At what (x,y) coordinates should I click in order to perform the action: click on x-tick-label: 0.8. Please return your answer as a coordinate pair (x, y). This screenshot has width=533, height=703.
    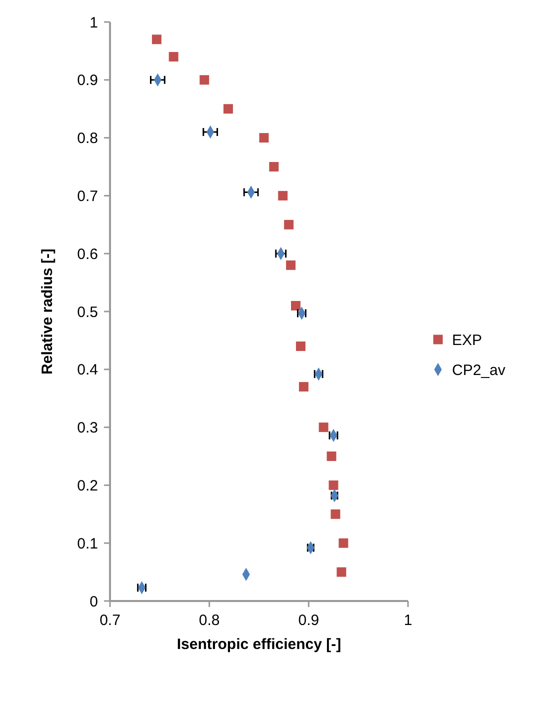
    Looking at the image, I should click on (209, 620).